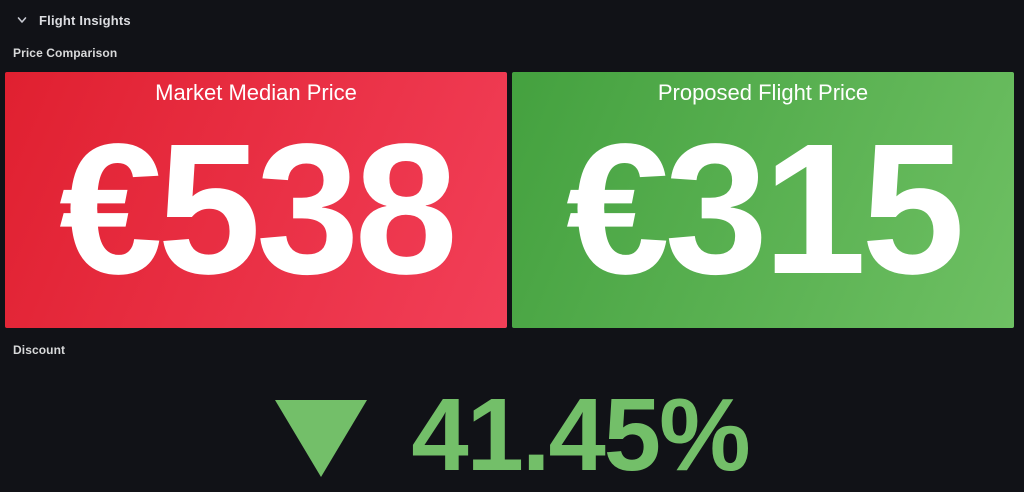 The width and height of the screenshot is (1024, 492). What do you see at coordinates (763, 92) in the screenshot?
I see `stat-label: Proposed Flight Price` at bounding box center [763, 92].